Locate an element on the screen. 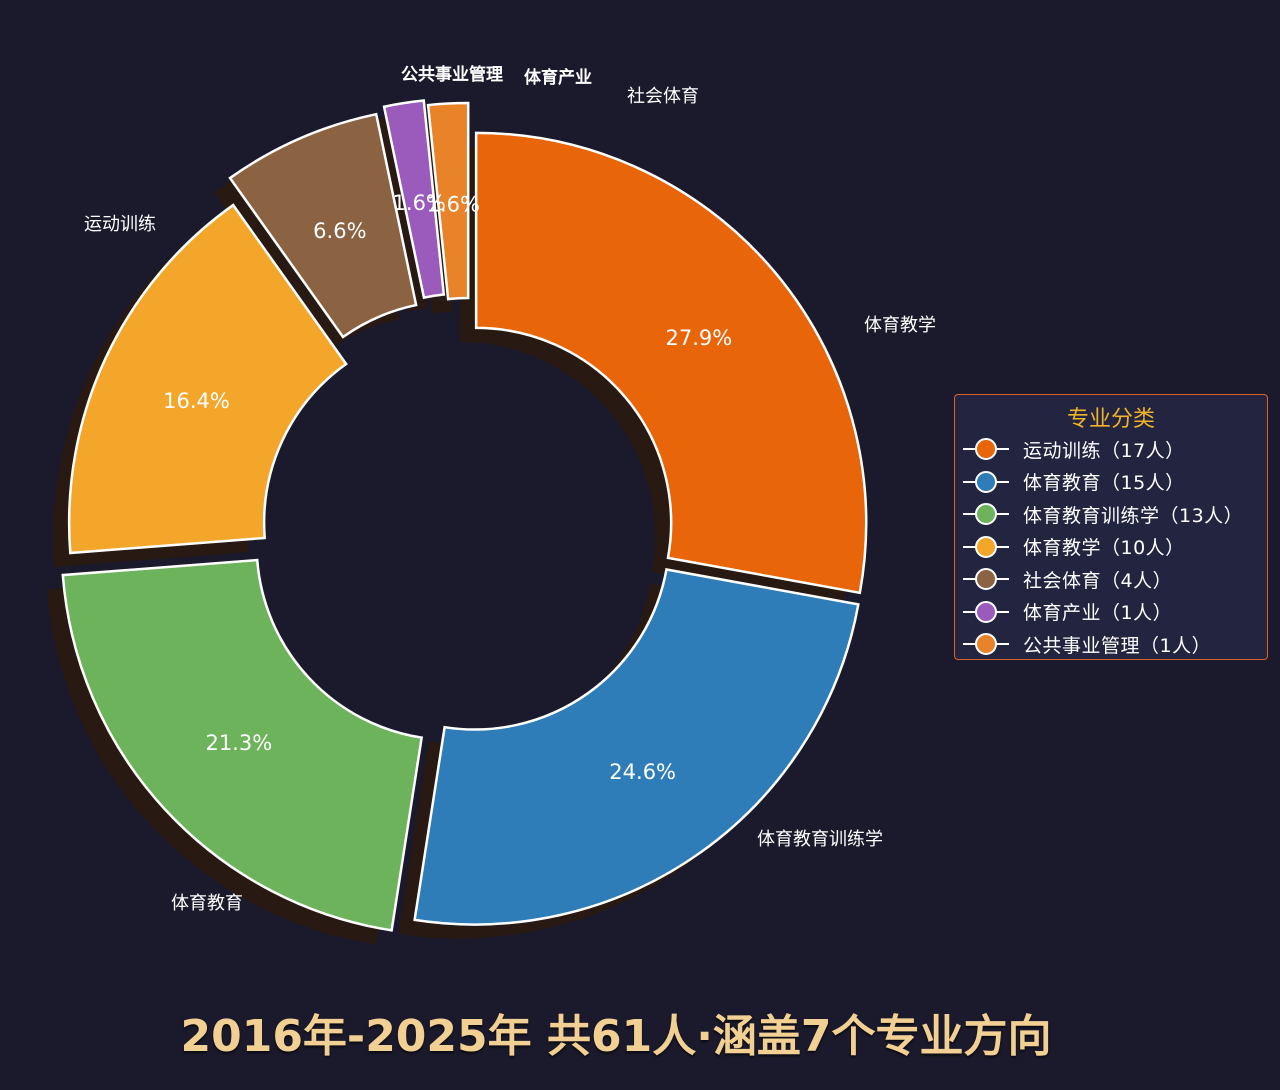 Image resolution: width=1280 pixels, height=1090 pixels. legend-item-label: 体育教育训练学（13人） is located at coordinates (1133, 515).